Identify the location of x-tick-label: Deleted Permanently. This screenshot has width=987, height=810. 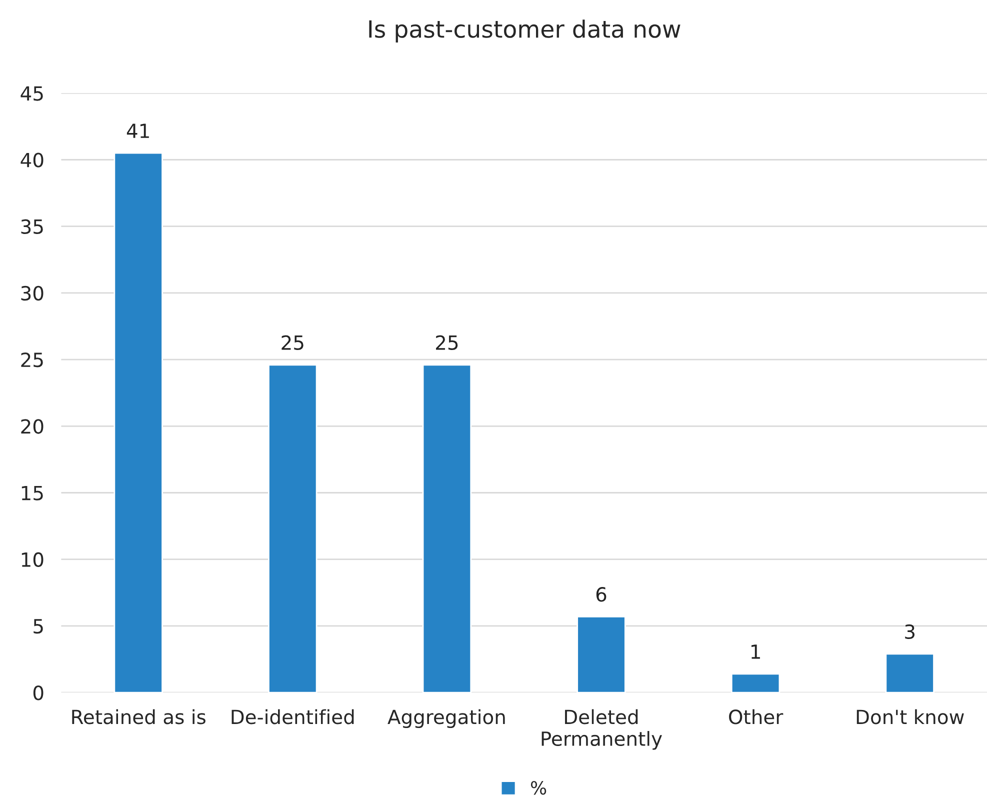
(602, 729).